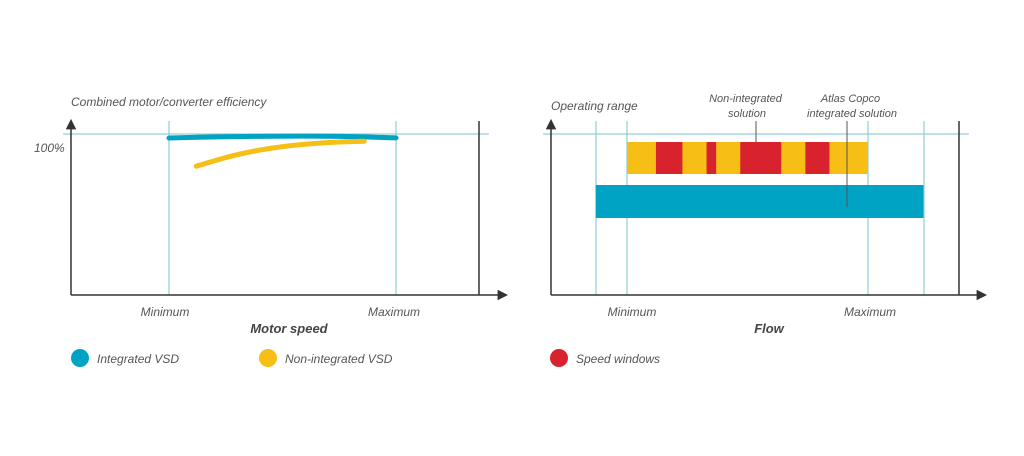 The width and height of the screenshot is (1024, 456). Describe the element at coordinates (632, 312) in the screenshot. I see `flow-min-tick-label: Minimum` at that location.